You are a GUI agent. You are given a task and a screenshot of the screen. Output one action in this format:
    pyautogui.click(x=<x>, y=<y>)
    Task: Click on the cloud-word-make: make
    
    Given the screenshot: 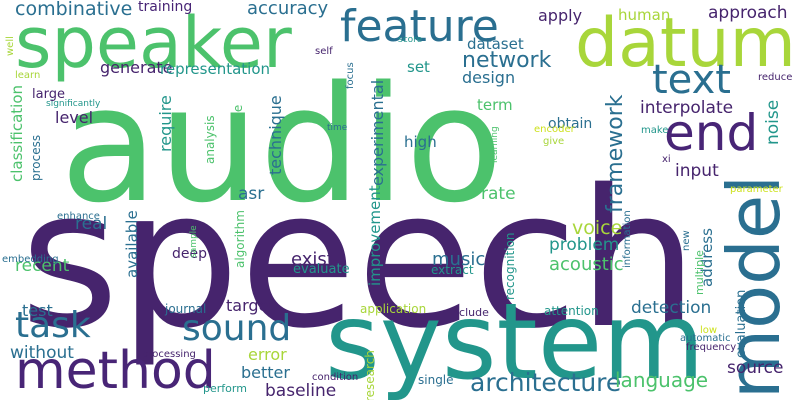 What is the action you would take?
    pyautogui.click(x=655, y=130)
    